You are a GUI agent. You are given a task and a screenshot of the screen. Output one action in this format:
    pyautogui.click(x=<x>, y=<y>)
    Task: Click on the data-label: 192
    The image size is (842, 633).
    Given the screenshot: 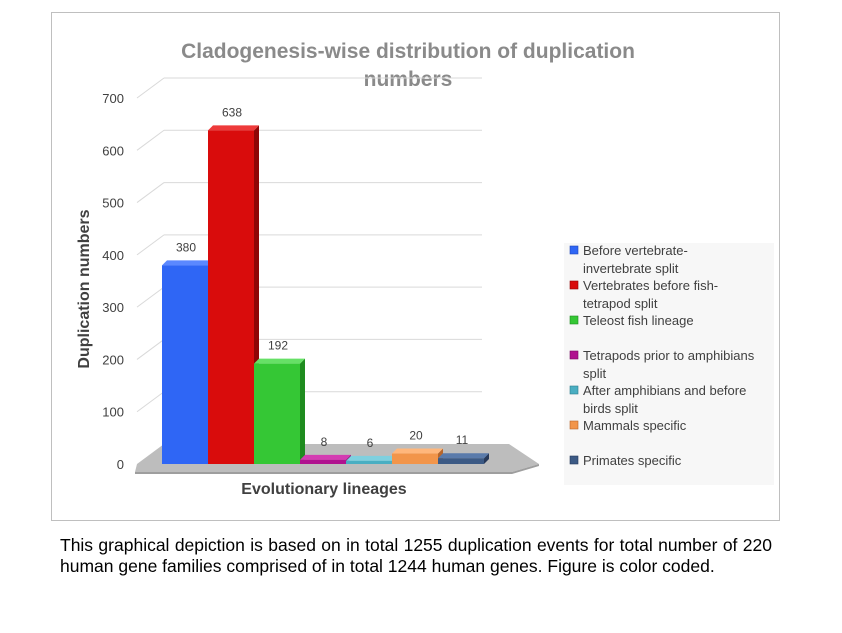 What is the action you would take?
    pyautogui.click(x=278, y=346)
    